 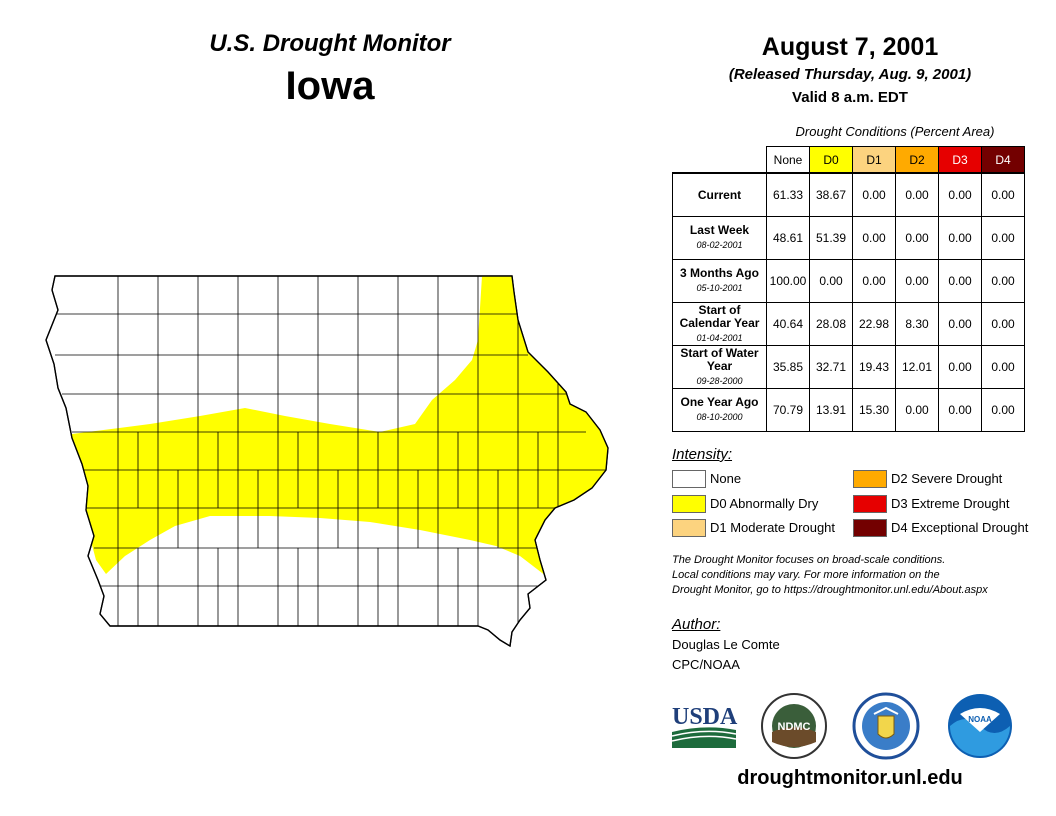 What do you see at coordinates (980, 719) in the screenshot?
I see `noaa-logo-text: NOAA` at bounding box center [980, 719].